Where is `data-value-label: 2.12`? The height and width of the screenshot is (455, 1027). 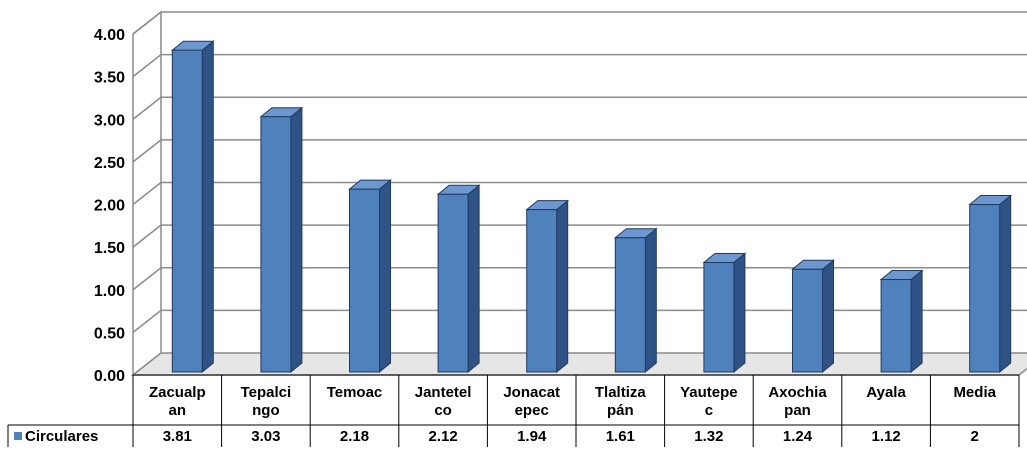 data-value-label: 2.12 is located at coordinates (442, 436).